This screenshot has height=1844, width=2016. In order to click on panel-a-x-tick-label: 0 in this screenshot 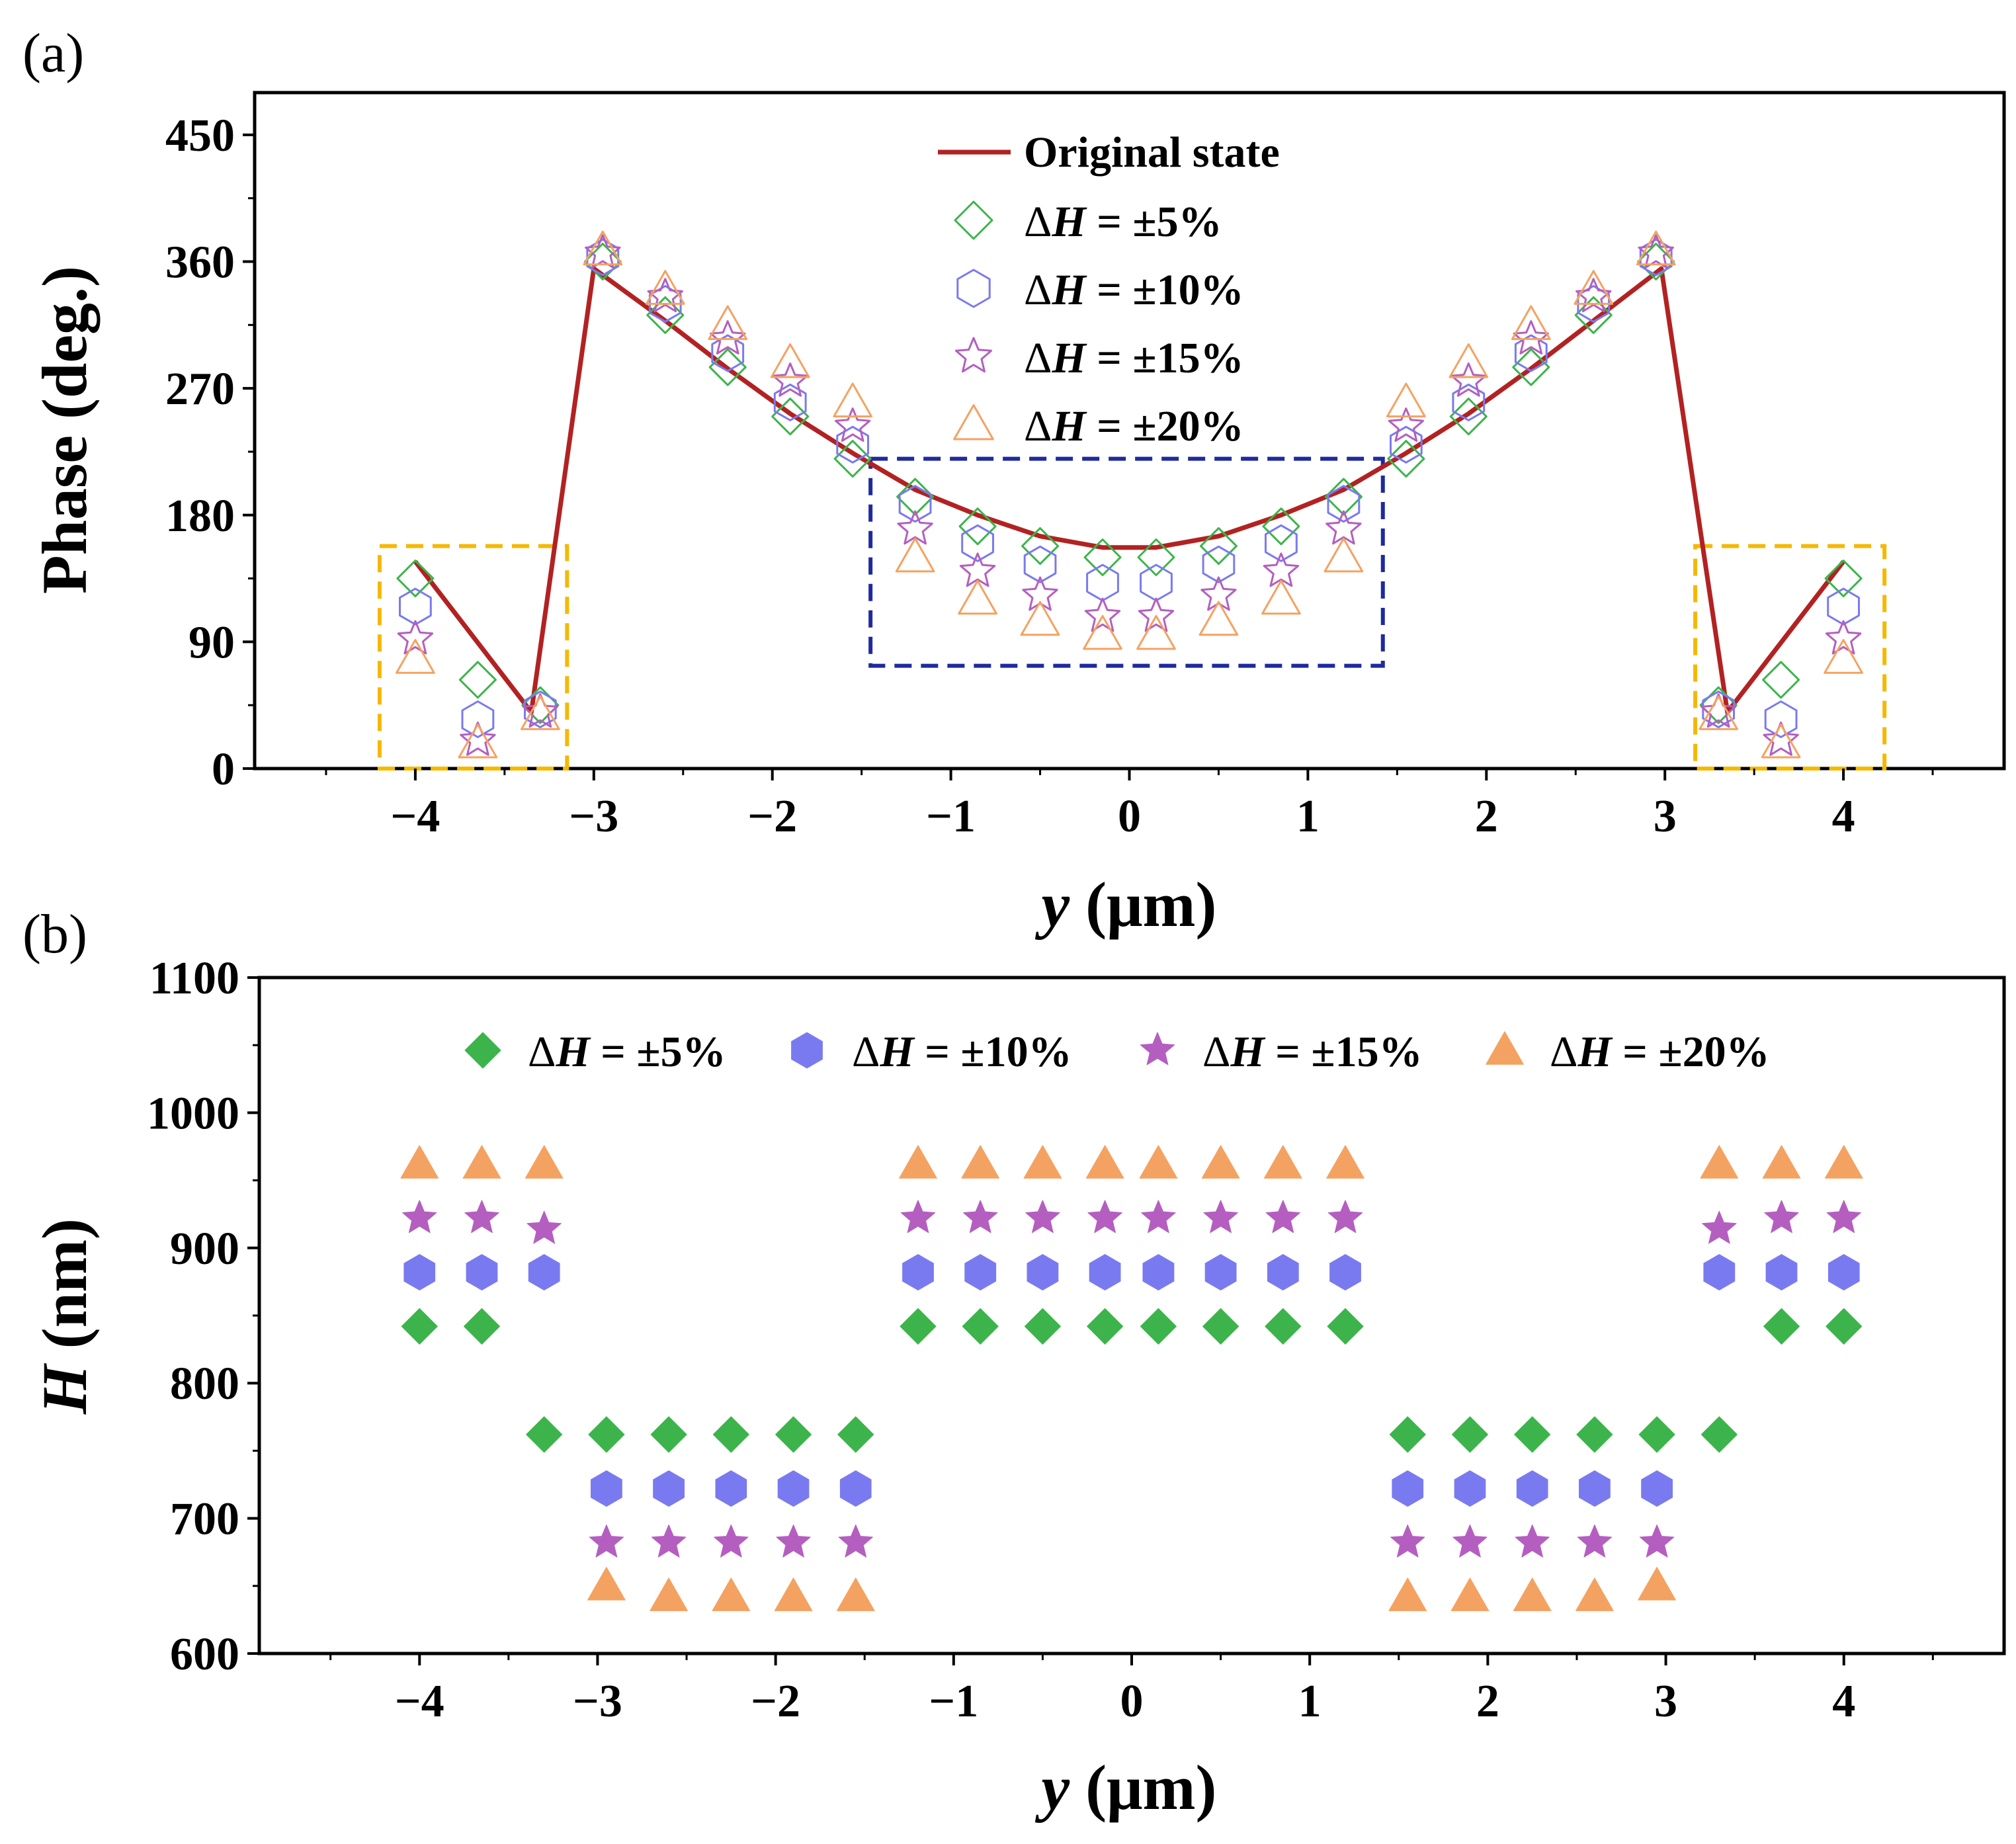, I will do `click(1129, 816)`.